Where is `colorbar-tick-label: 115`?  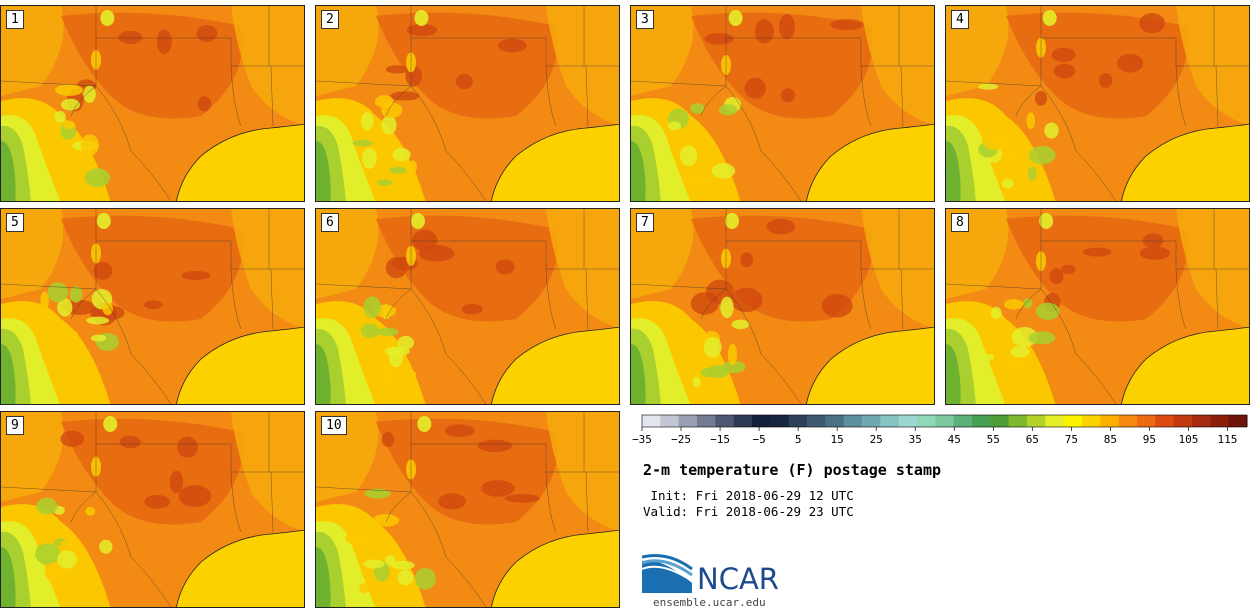 colorbar-tick-label: 115 is located at coordinates (1228, 439).